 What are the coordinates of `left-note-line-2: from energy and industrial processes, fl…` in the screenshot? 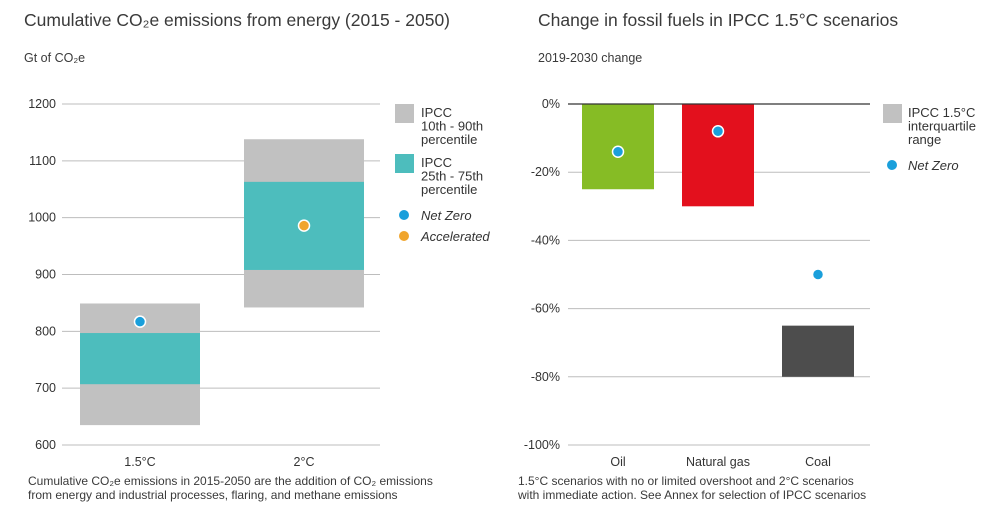 It's located at (213, 495).